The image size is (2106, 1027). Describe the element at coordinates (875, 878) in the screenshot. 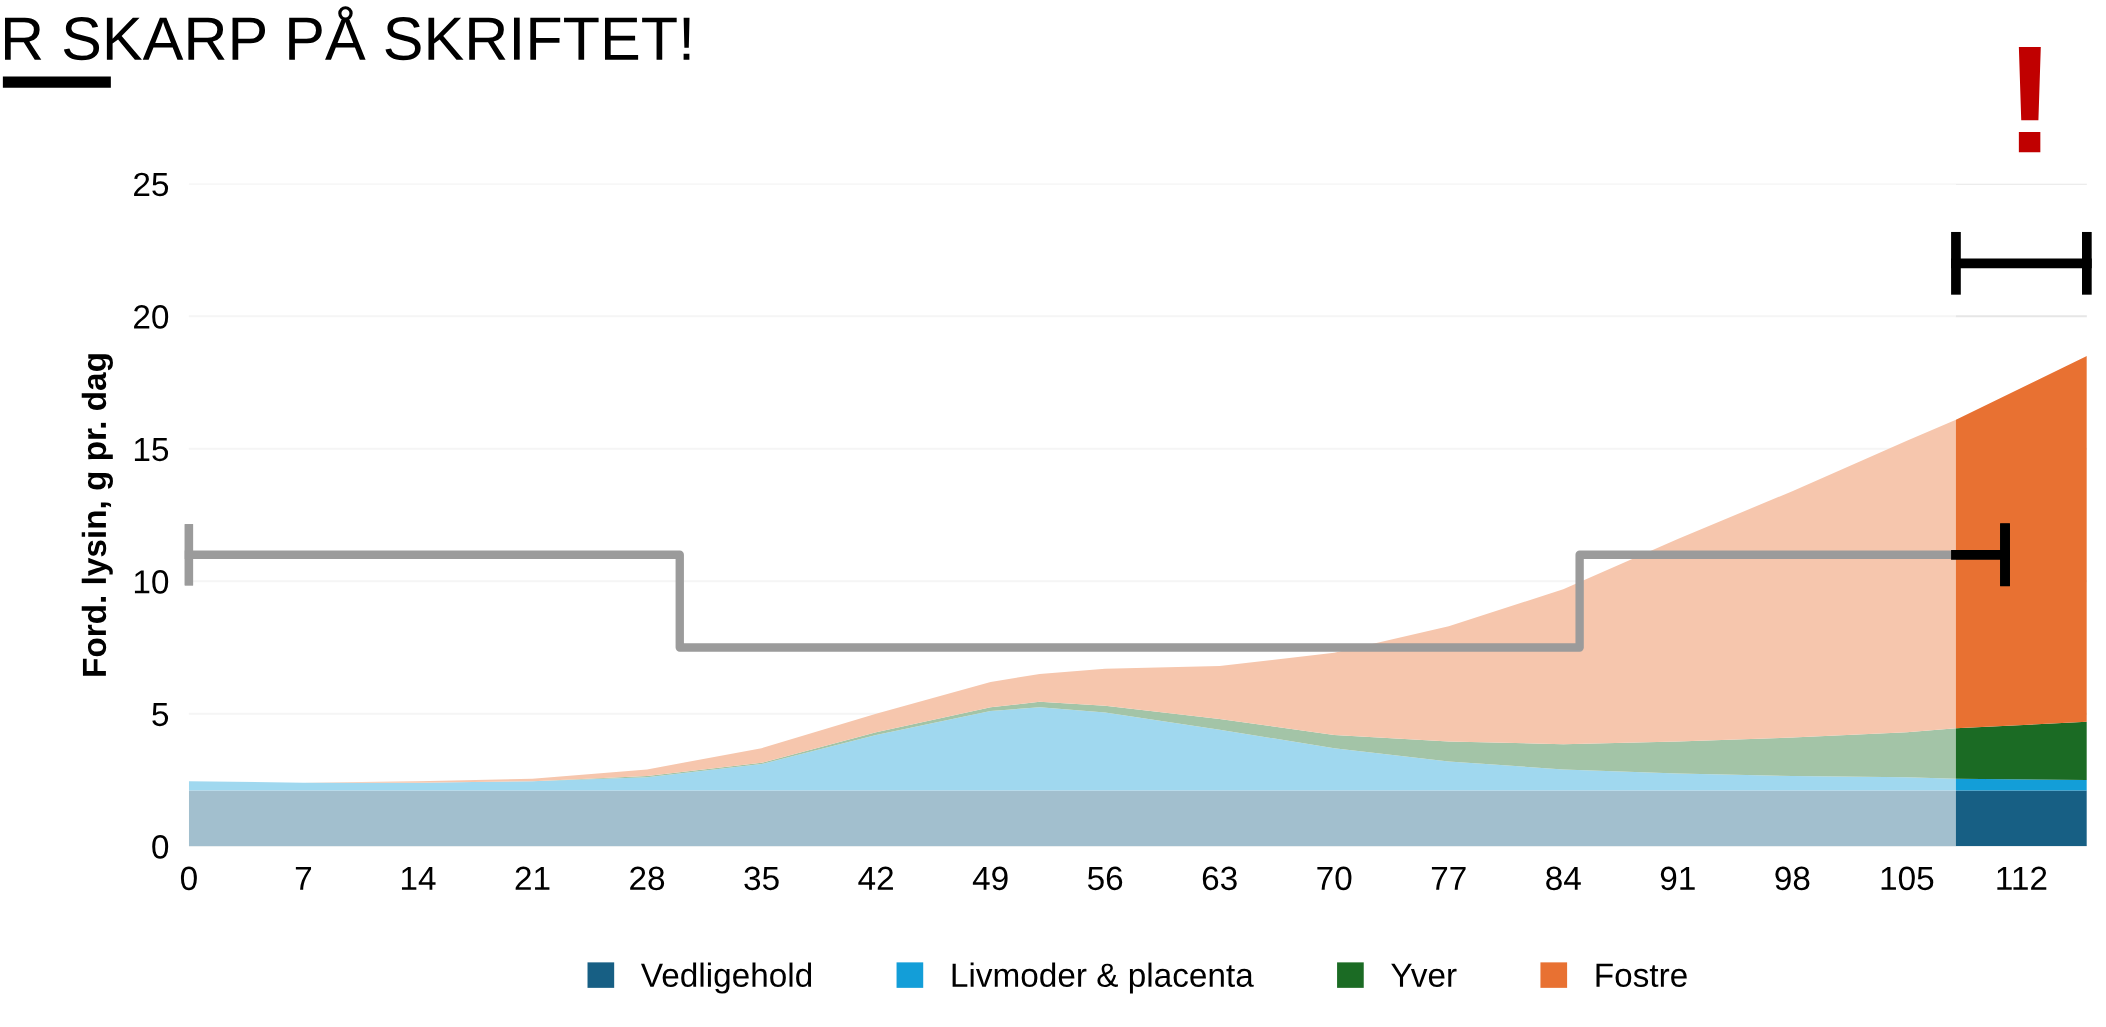

I see `x-tick-label: 42` at that location.